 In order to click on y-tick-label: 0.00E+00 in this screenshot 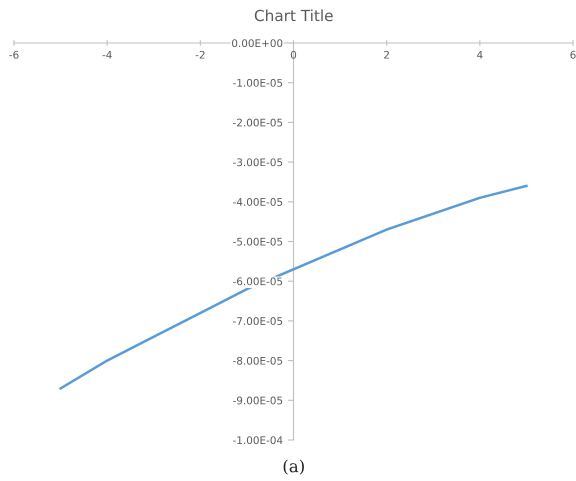, I will do `click(257, 43)`.